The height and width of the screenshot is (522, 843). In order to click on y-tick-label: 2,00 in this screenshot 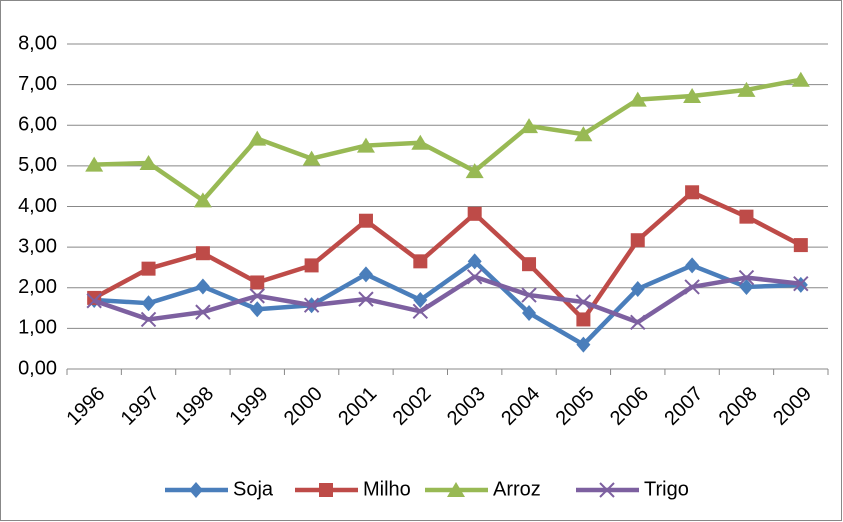, I will do `click(37, 287)`.